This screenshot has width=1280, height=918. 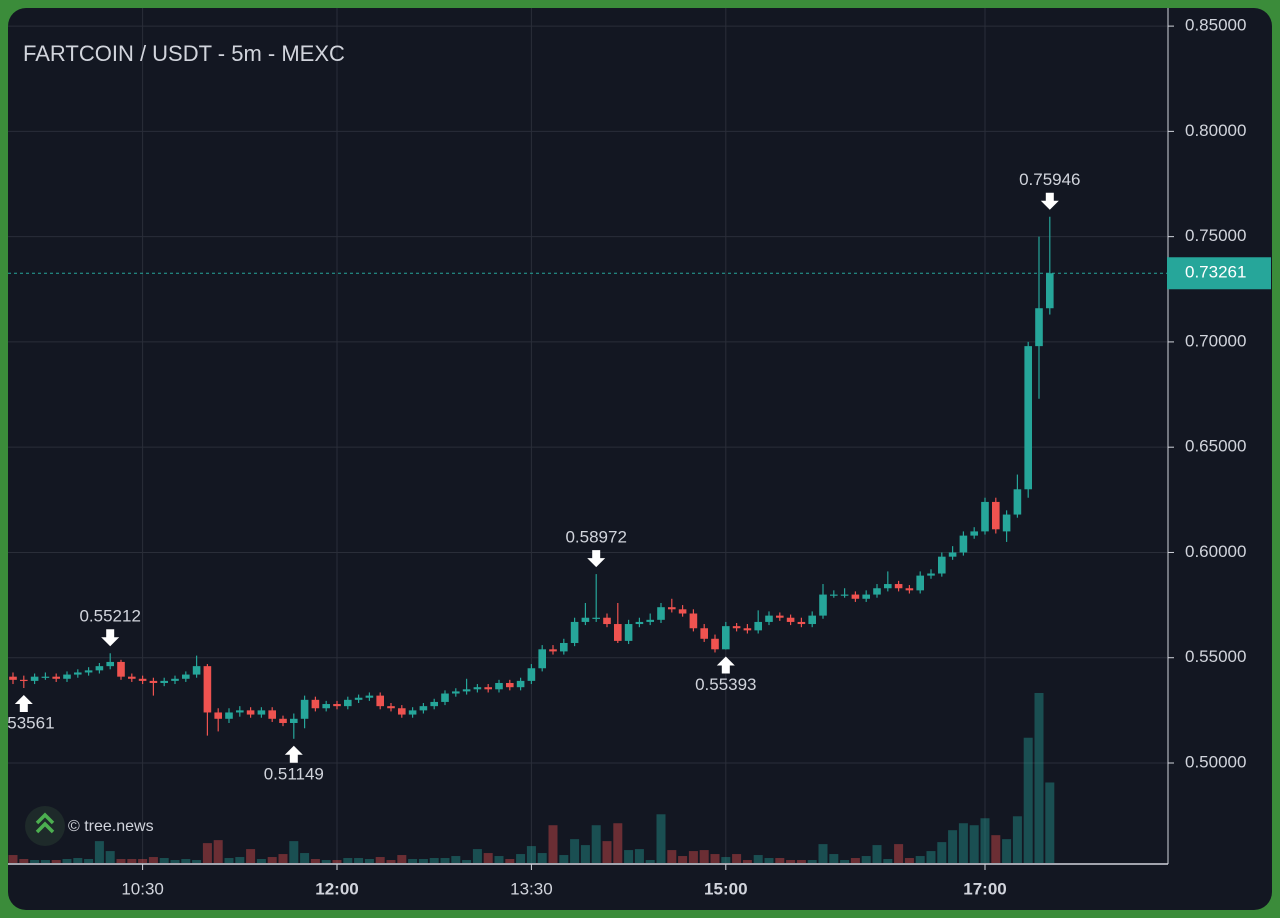 What do you see at coordinates (725, 888) in the screenshot?
I see `x-tick-label: 15:00` at bounding box center [725, 888].